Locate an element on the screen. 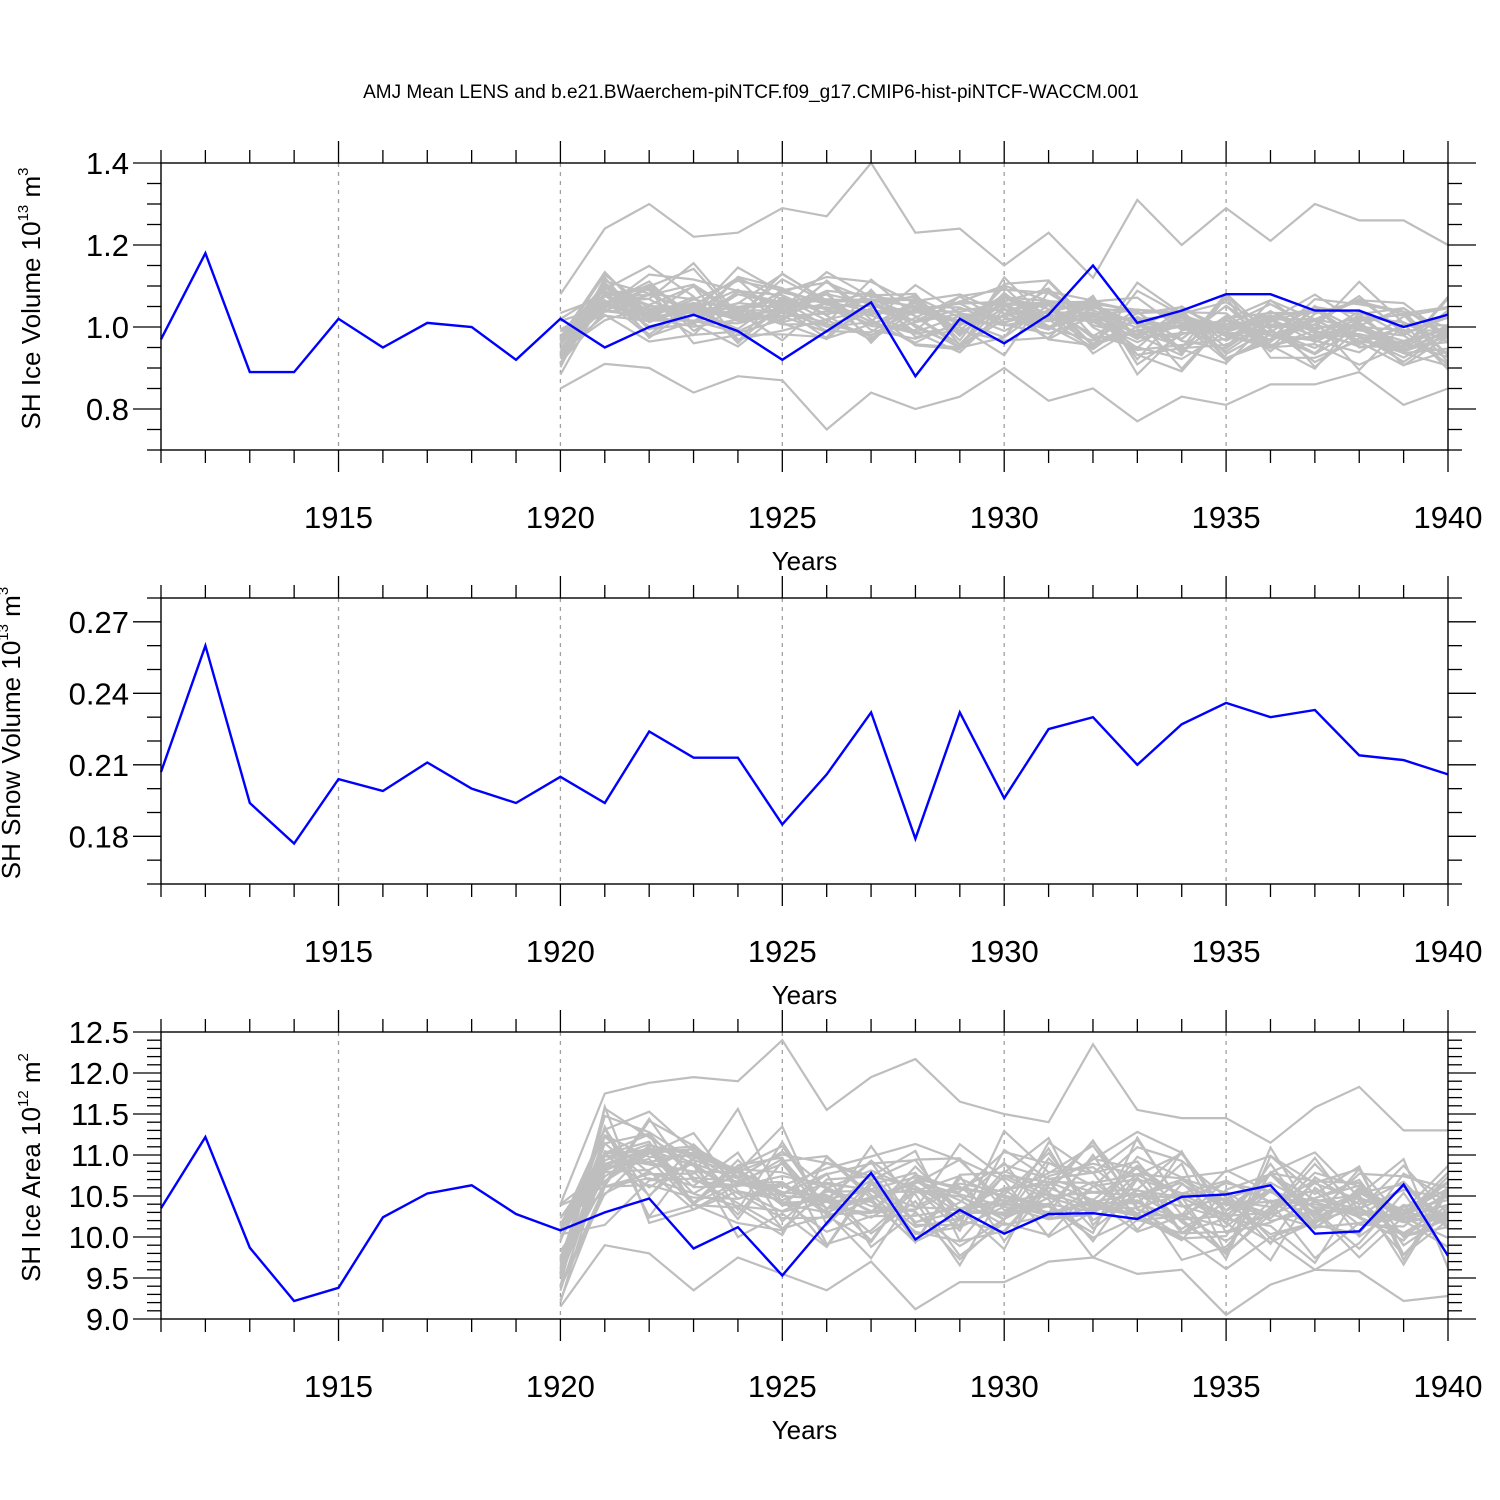 The height and width of the screenshot is (1500, 1500). y-tick-label: 0.27 is located at coordinates (99, 622).